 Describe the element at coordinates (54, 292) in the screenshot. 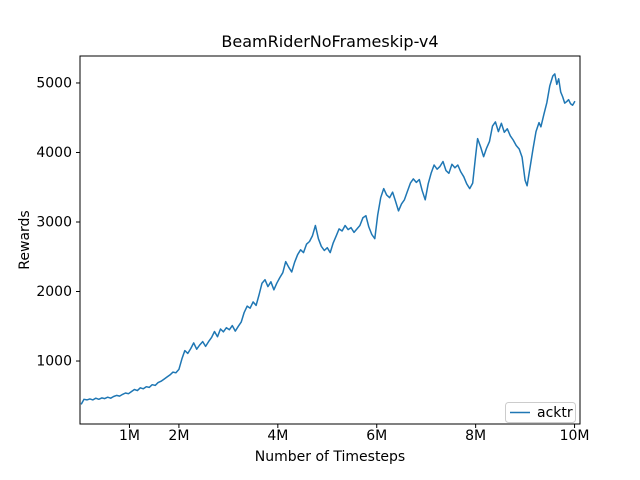

I see `y-tick-label: 2000` at that location.